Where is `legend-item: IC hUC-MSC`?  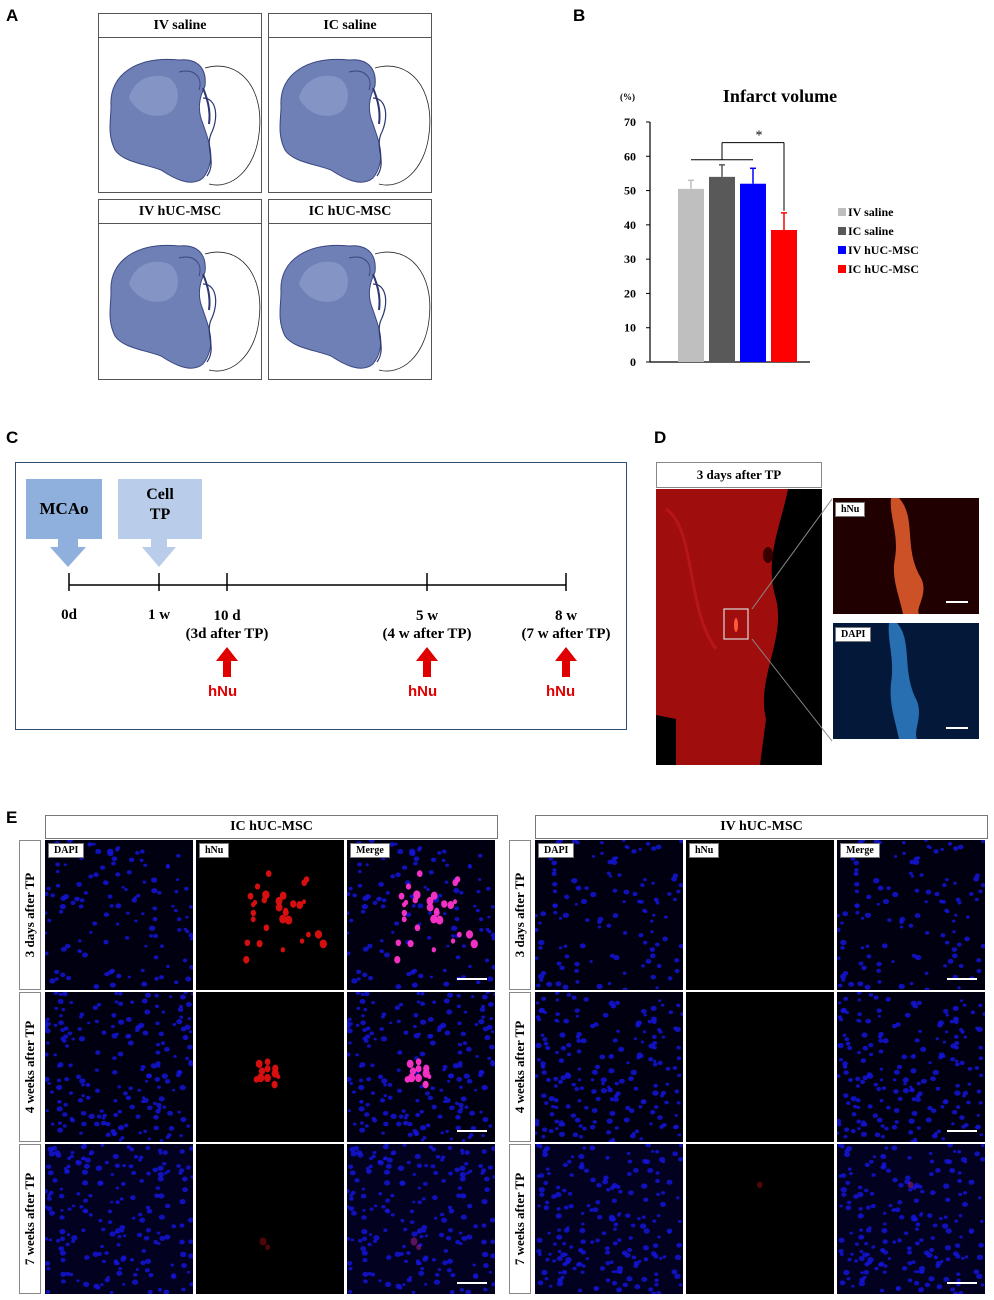 legend-item: IC hUC-MSC is located at coordinates (878, 269).